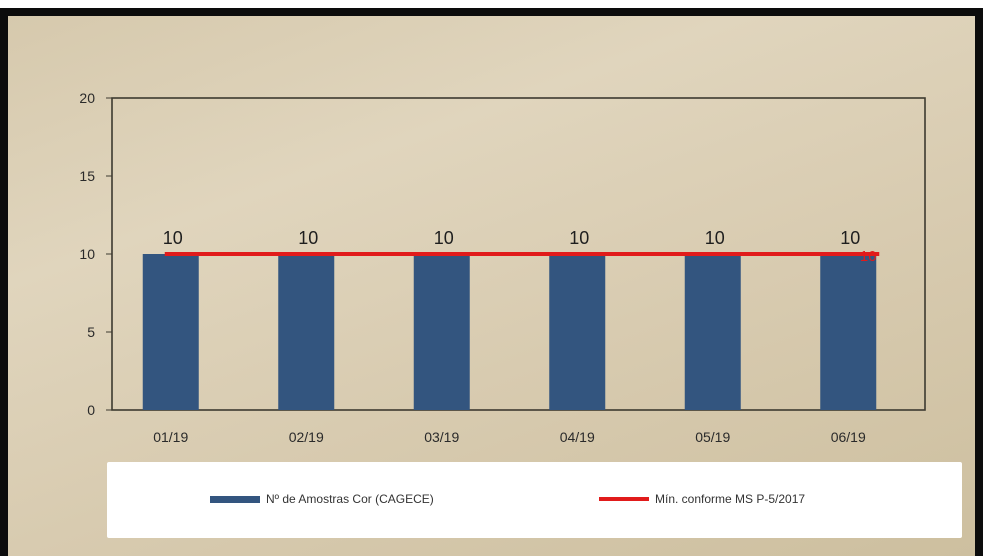  I want to click on y-tick-label: 10, so click(87, 254).